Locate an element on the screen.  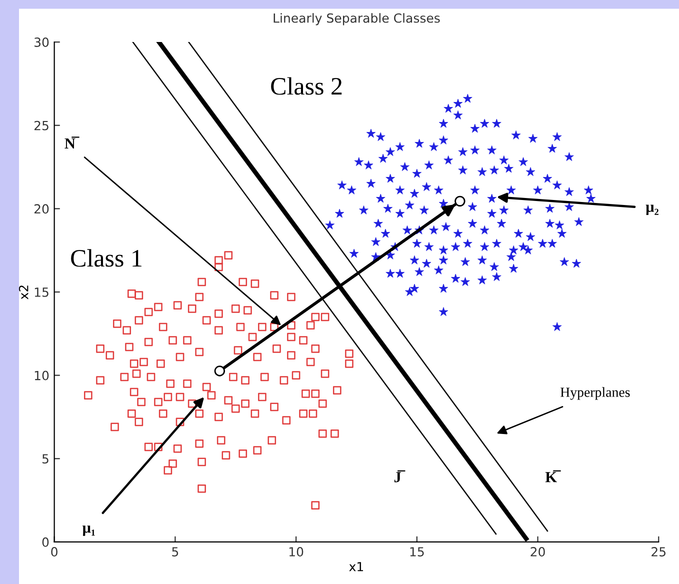
annotation: Class 2 is located at coordinates (306, 86).